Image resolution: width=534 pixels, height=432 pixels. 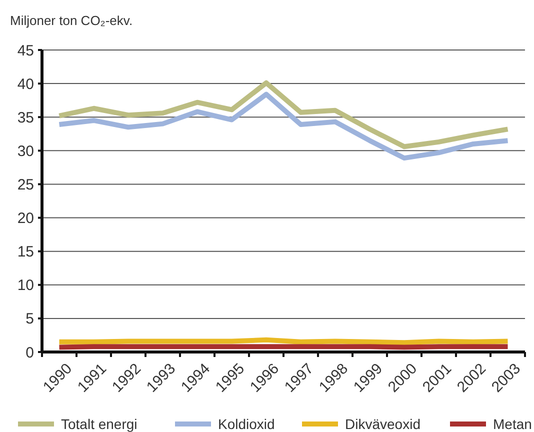 I want to click on legend-label: Dikväveoxid, so click(x=382, y=424).